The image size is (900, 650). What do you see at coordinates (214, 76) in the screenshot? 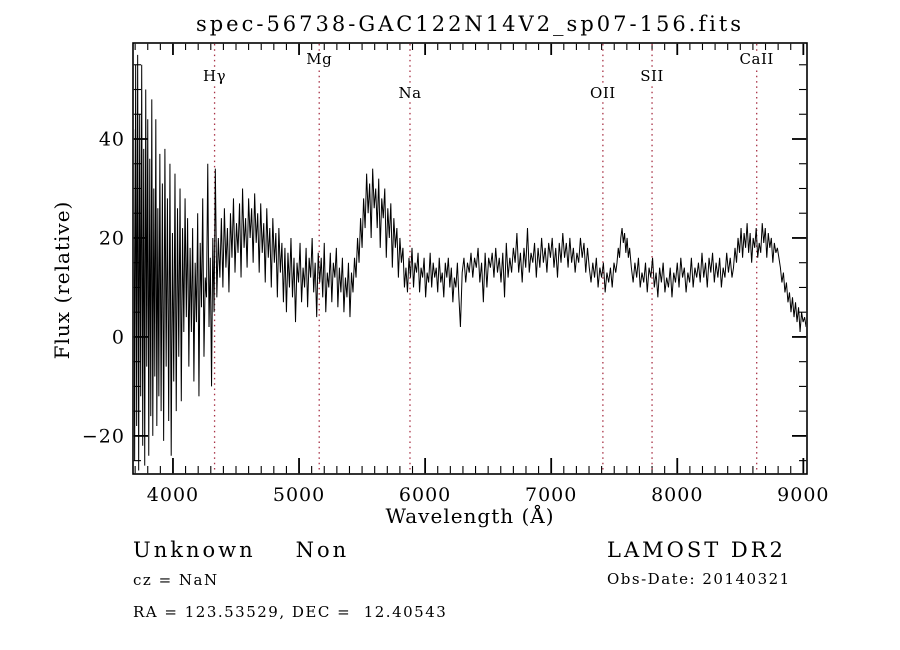
I see `spectral-line-label-Hγ: Hγ` at bounding box center [214, 76].